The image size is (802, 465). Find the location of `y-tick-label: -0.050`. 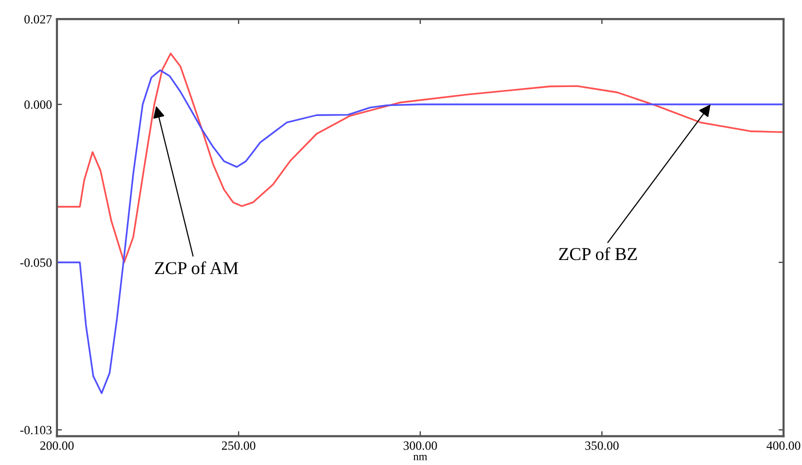

y-tick-label: -0.050 is located at coordinates (36, 262).